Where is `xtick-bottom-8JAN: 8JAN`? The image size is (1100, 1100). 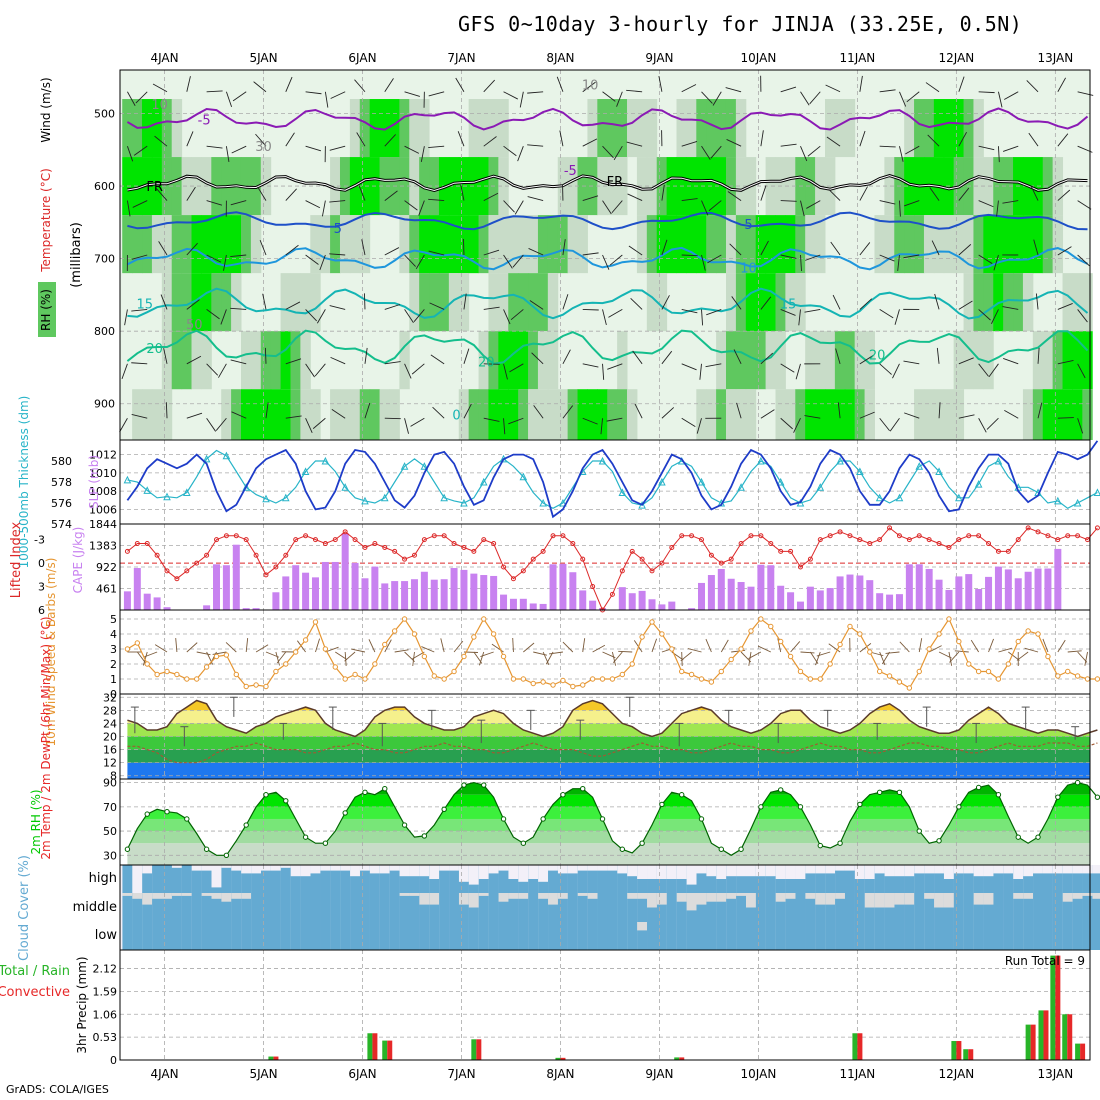 xtick-bottom-8JAN: 8JAN is located at coordinates (560, 1074).